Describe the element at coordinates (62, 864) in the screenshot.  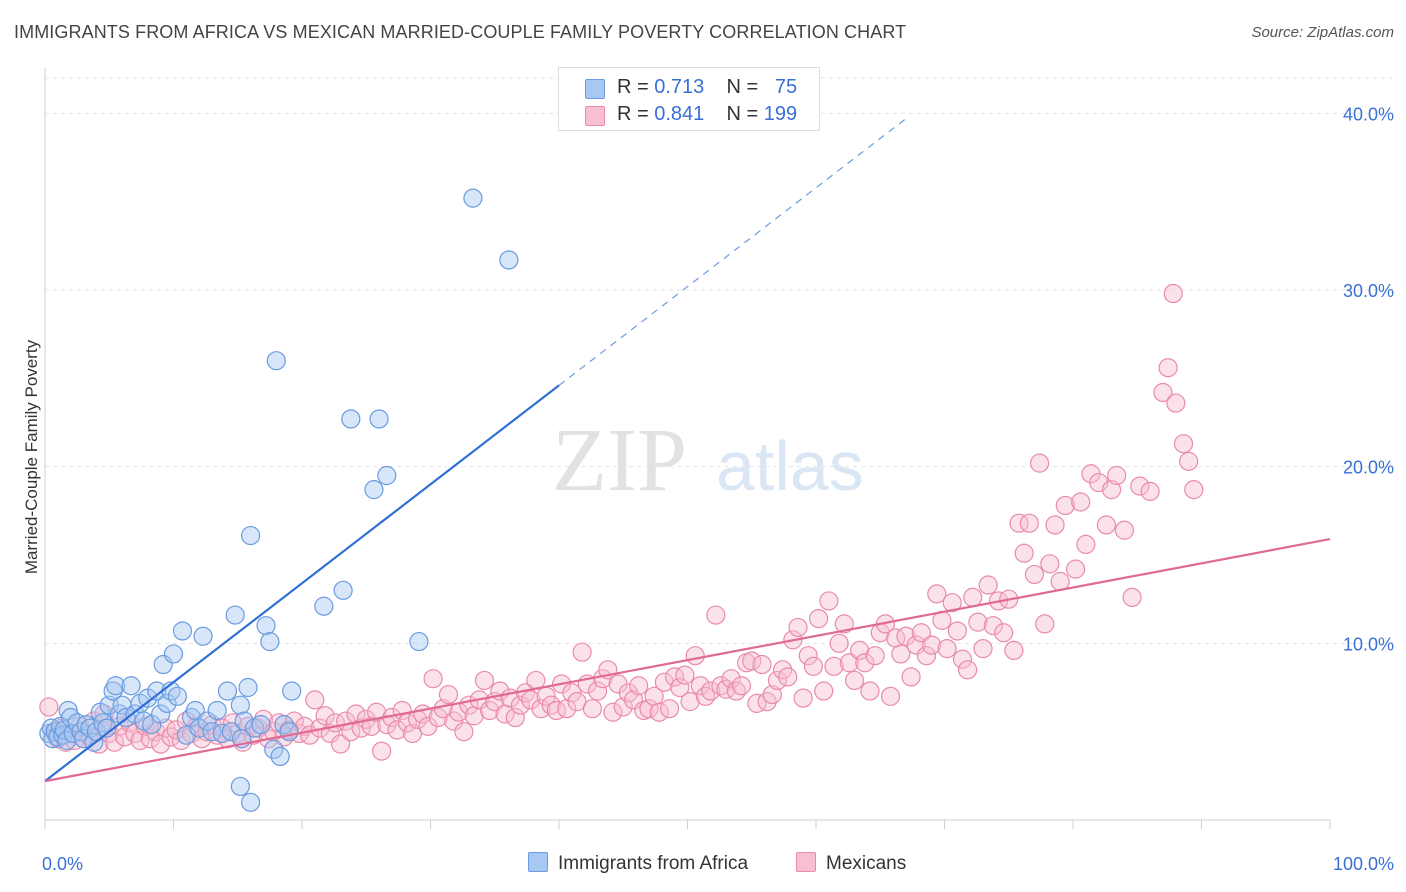
I see `x-tick-label: 0.0%` at that location.